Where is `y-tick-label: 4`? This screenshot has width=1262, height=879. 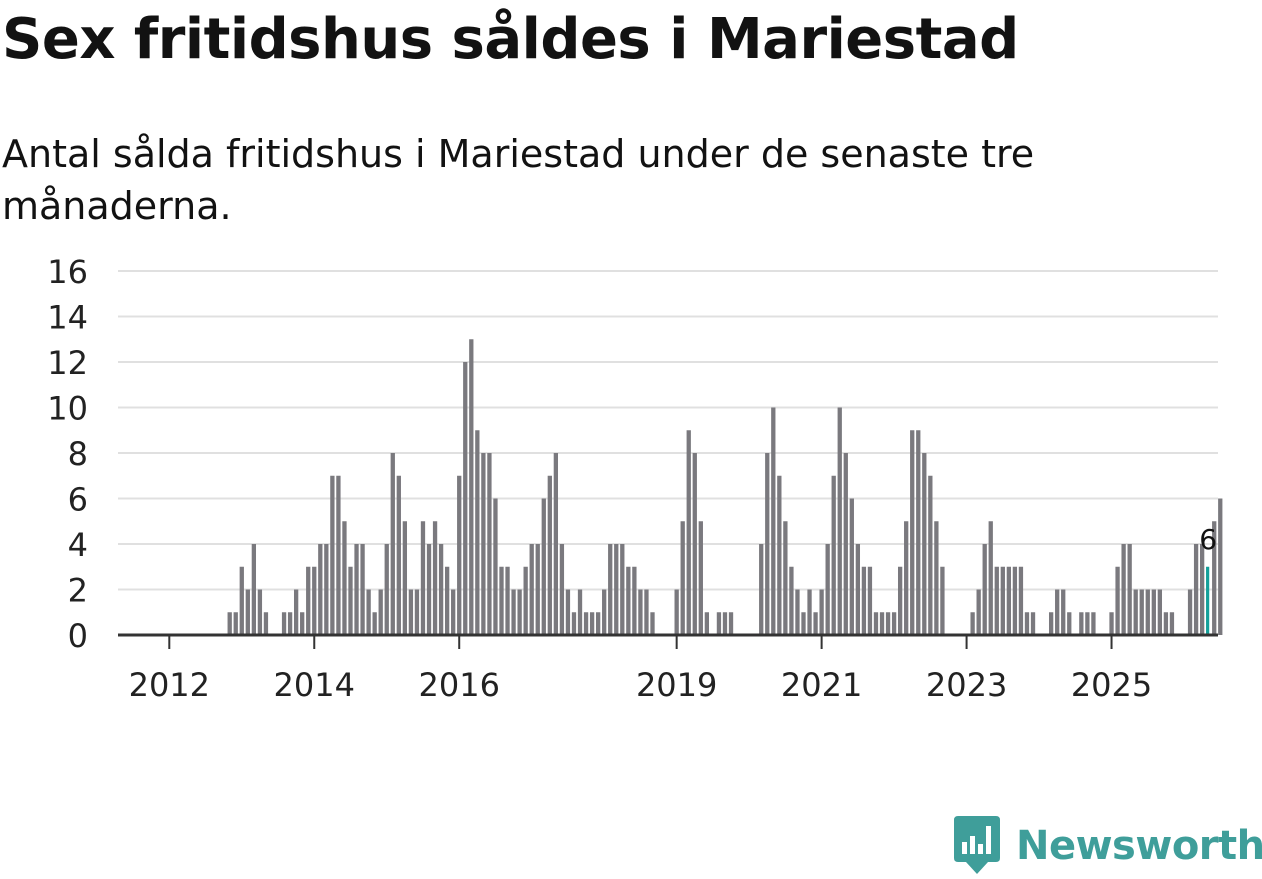 y-tick-label: 4 is located at coordinates (78, 545).